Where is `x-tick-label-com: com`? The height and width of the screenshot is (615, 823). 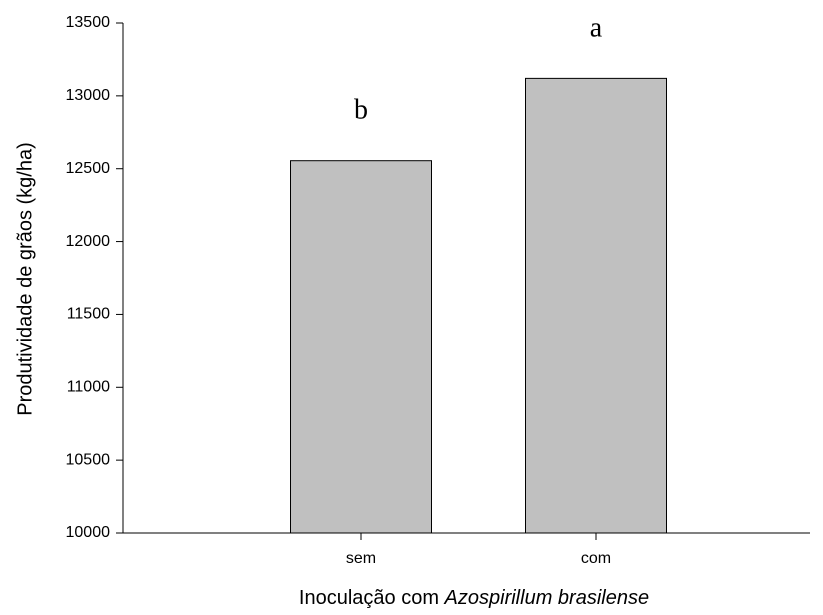
x-tick-label-com: com is located at coordinates (596, 558).